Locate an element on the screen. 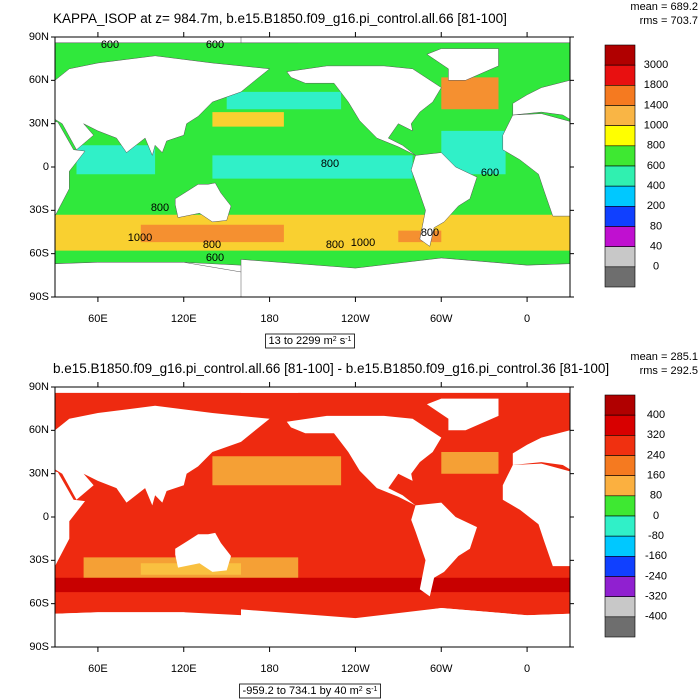 The width and height of the screenshot is (700, 700). colorbar-label: 600 is located at coordinates (656, 166).